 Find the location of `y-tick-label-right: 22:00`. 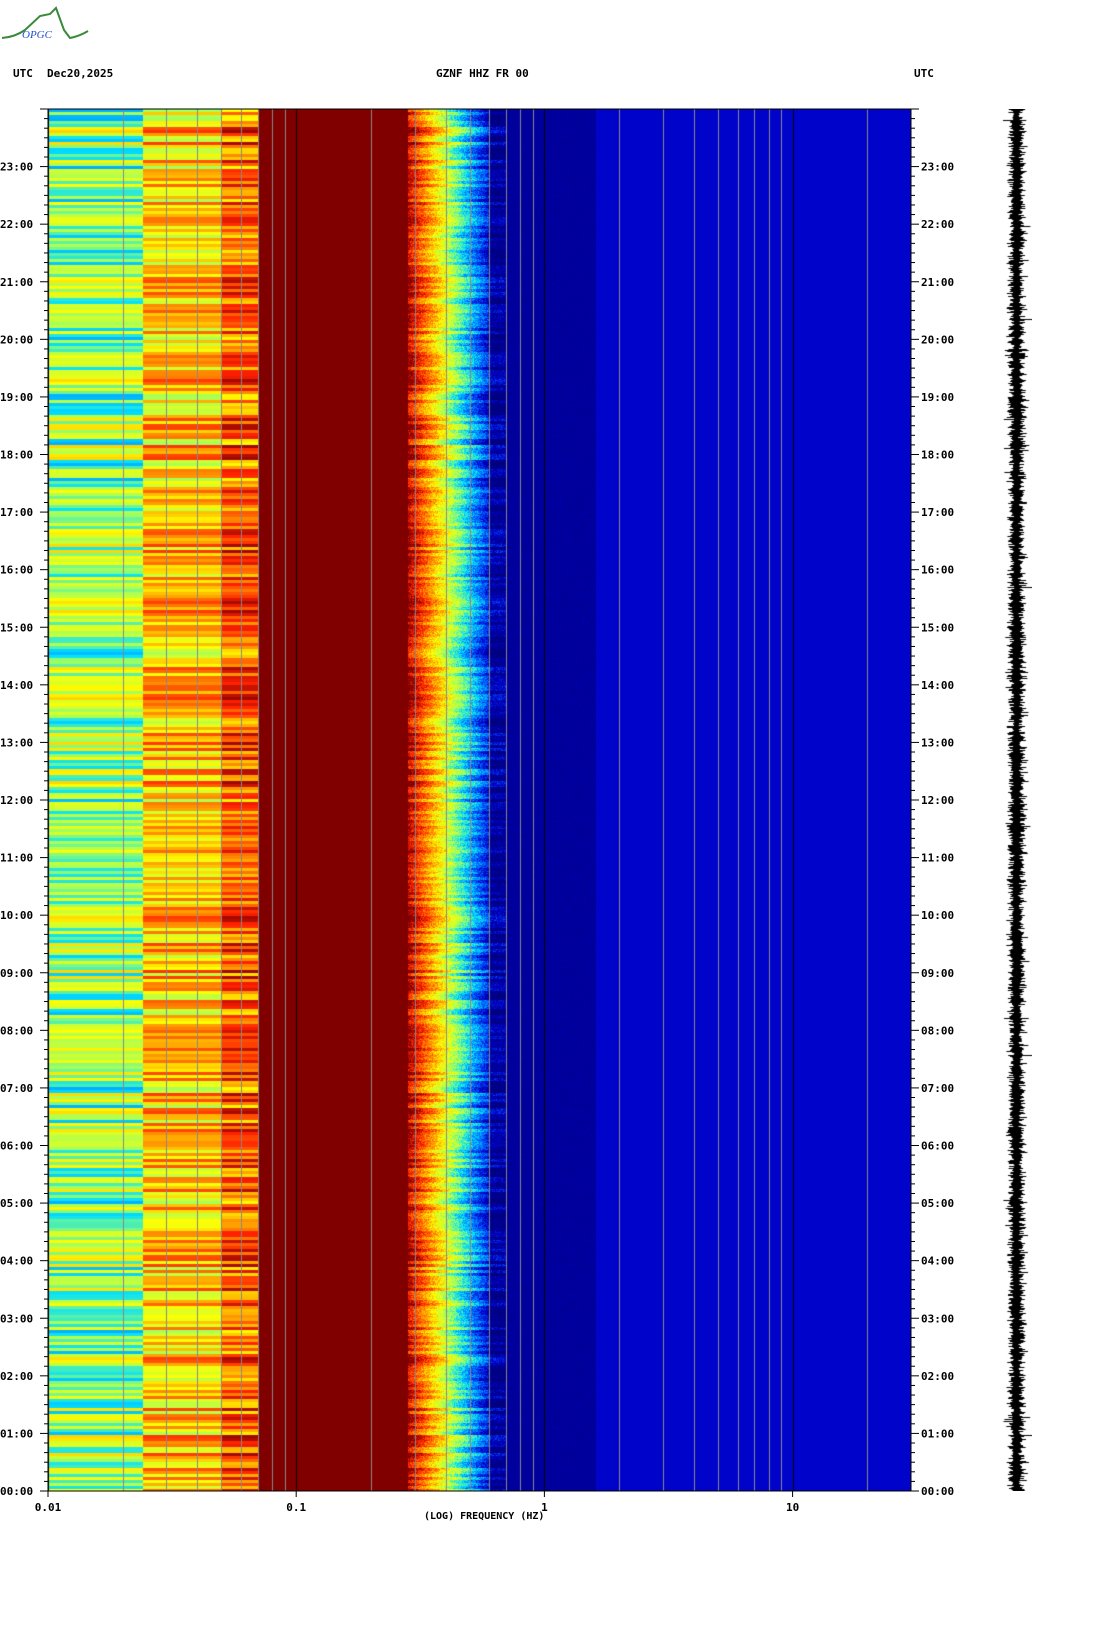

y-tick-label-right: 22:00 is located at coordinates (937, 224).